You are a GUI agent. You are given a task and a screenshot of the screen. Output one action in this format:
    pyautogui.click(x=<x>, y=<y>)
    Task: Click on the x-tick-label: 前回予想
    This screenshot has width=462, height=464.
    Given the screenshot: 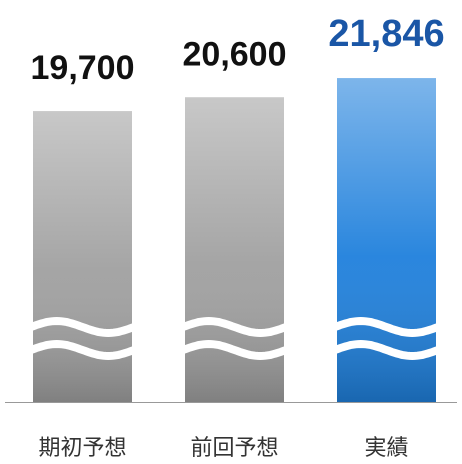 What is the action you would take?
    pyautogui.click(x=234, y=447)
    